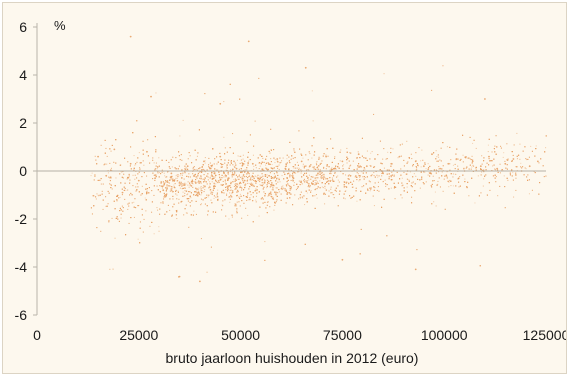 Image resolution: width=569 pixels, height=376 pixels. What do you see at coordinates (21, 315) in the screenshot?
I see `y-tick-label: -6` at bounding box center [21, 315].